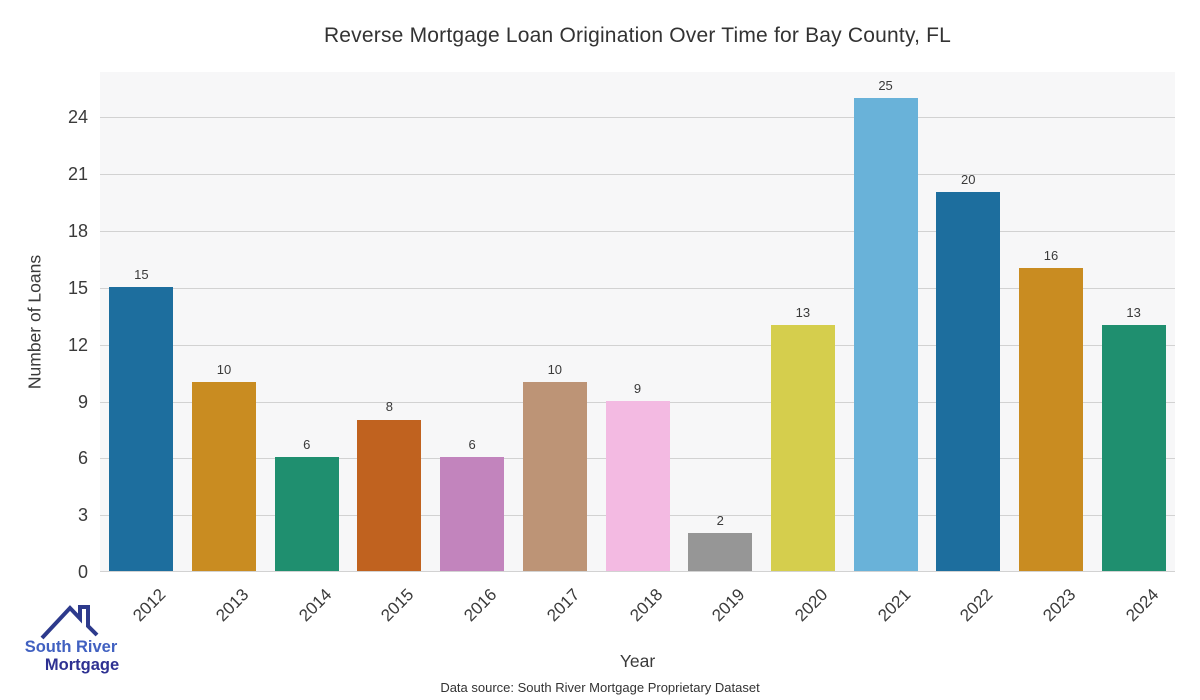 This screenshot has height=700, width=1200. I want to click on y-axis-label: Number of Loans, so click(34, 322).